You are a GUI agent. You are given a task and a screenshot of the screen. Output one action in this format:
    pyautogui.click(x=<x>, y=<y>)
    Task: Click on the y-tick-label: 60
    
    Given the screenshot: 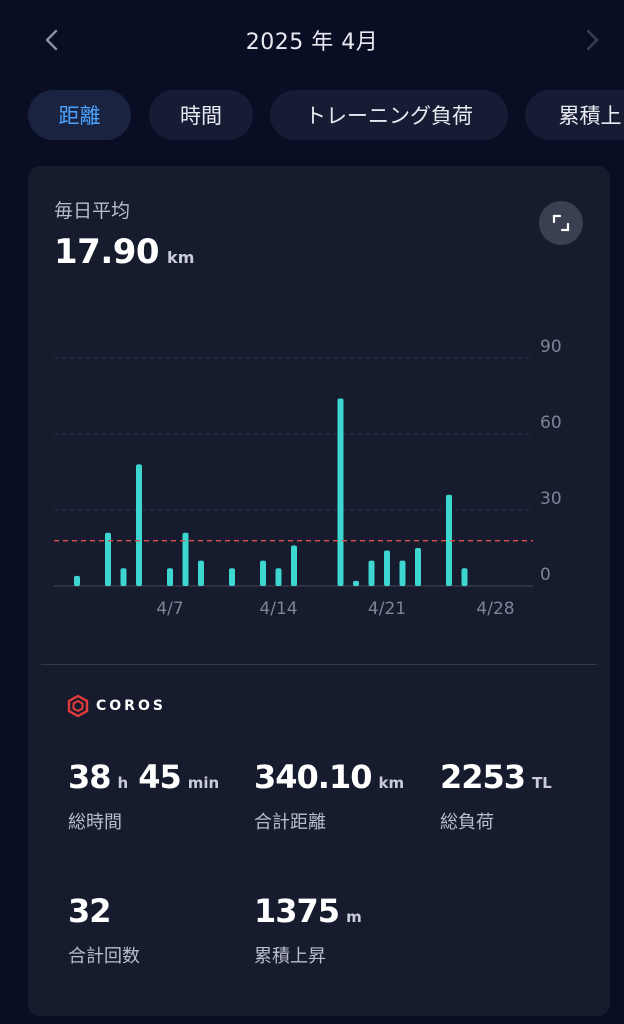 What is the action you would take?
    pyautogui.click(x=551, y=423)
    